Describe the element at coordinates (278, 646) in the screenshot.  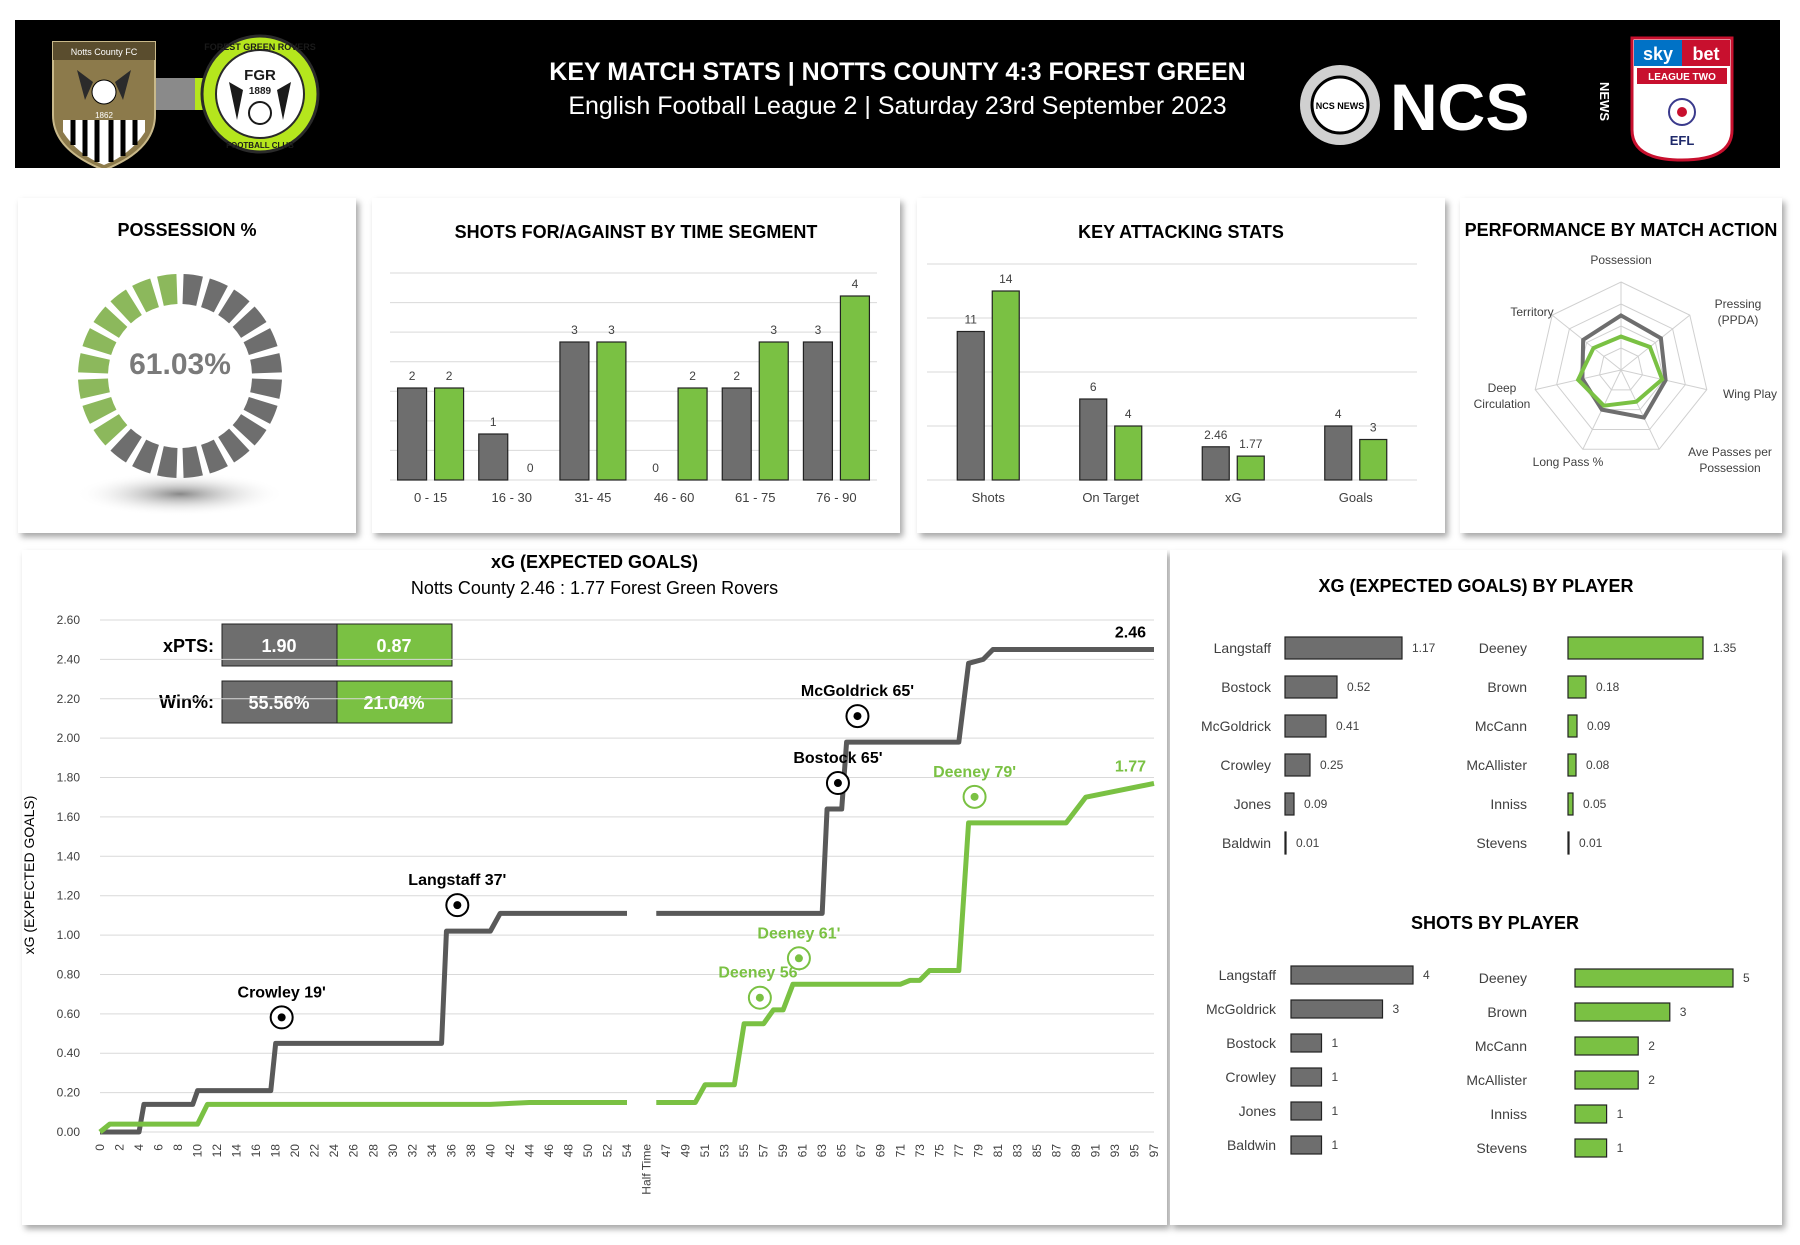
I see `xpts-home-value: 1.90` at that location.